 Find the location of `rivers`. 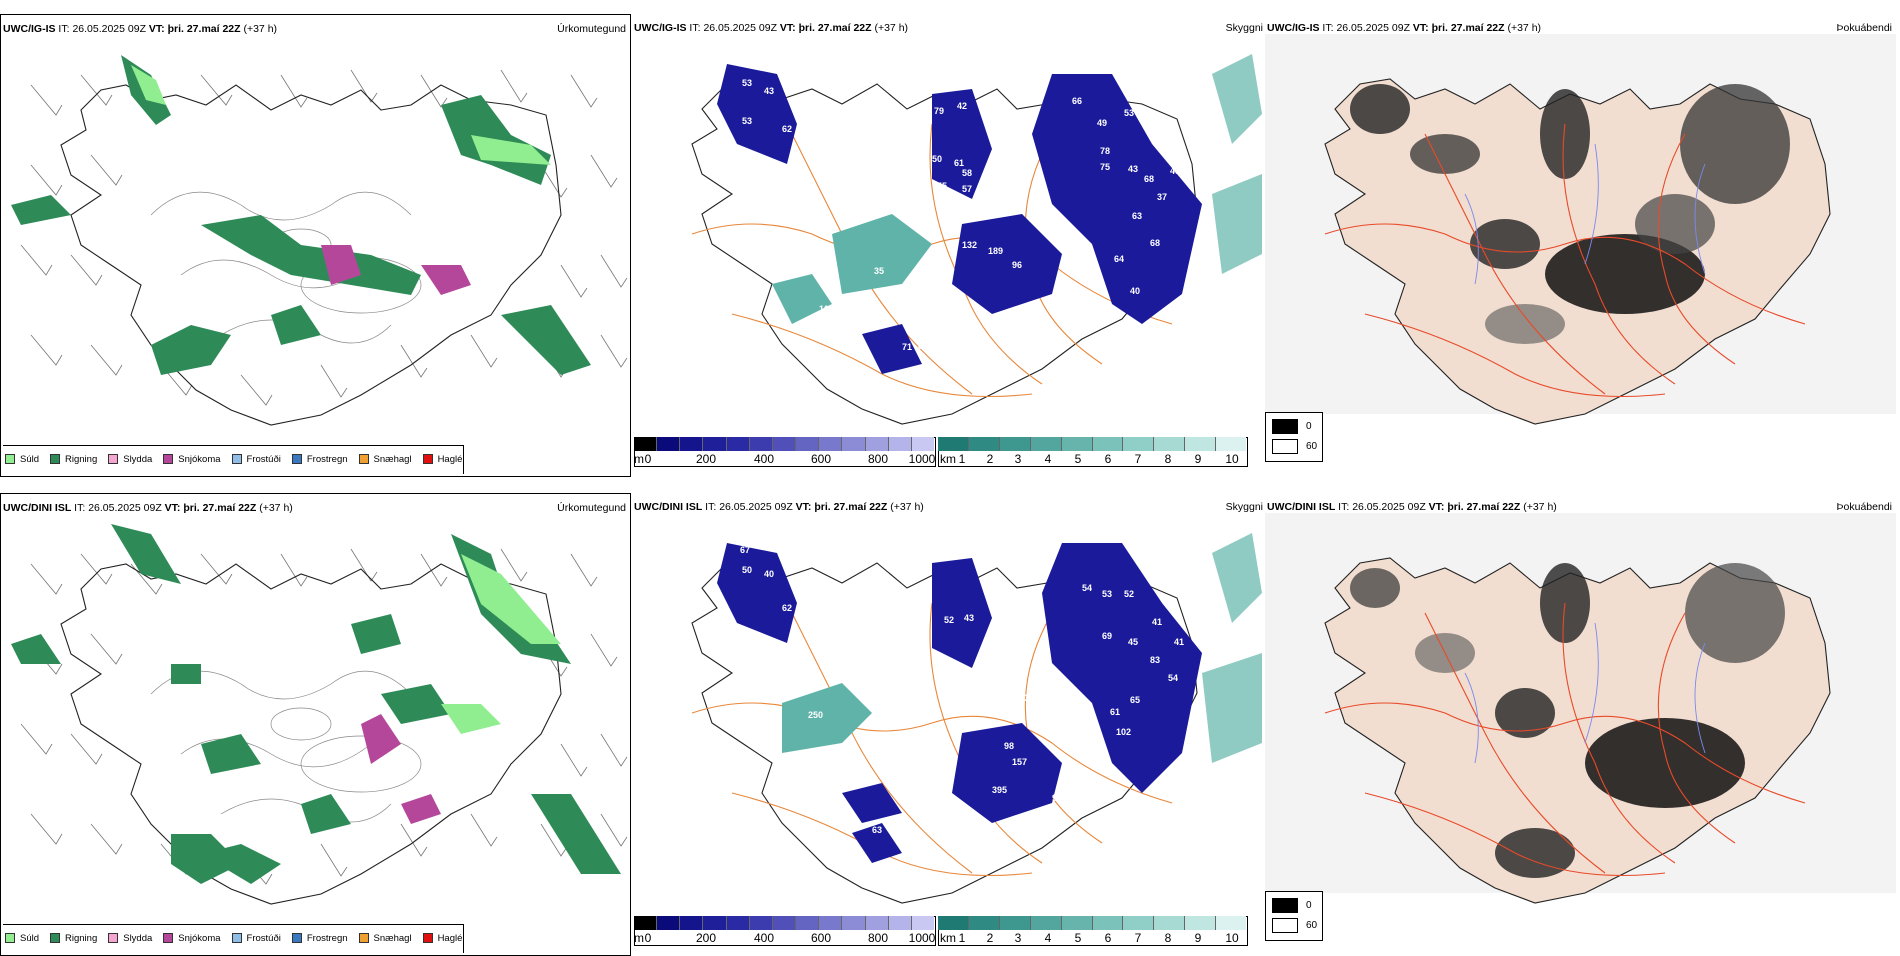

rivers is located at coordinates (1585, 693).